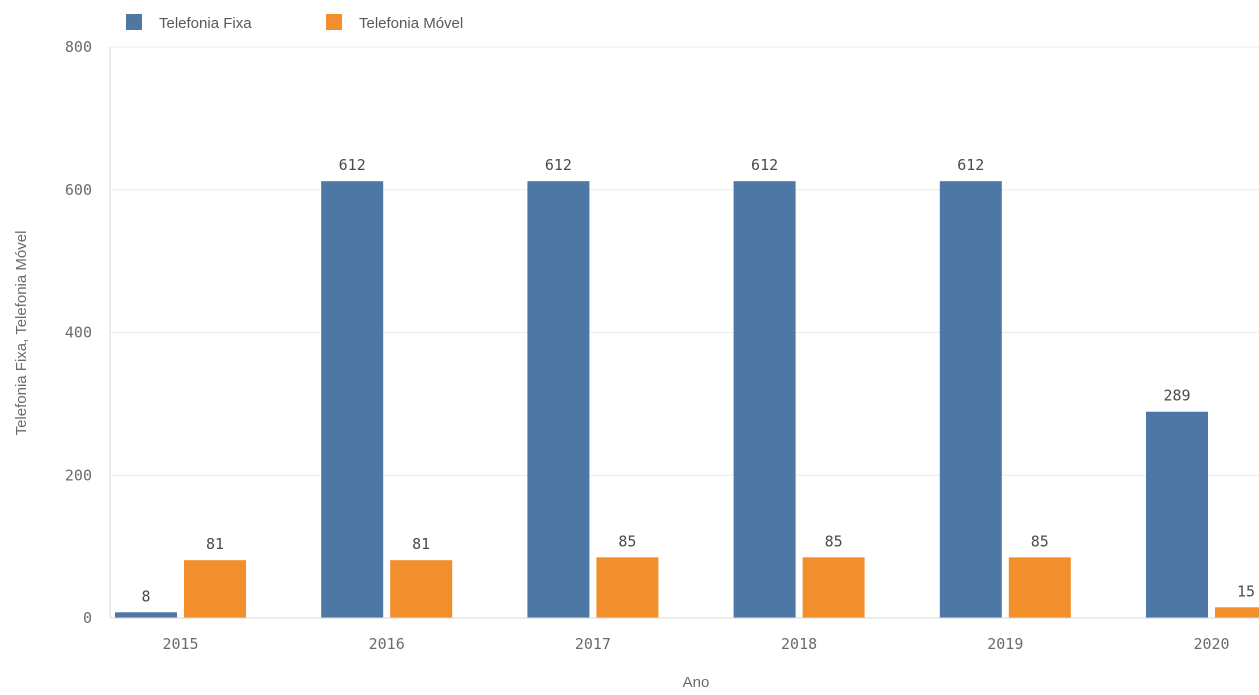 This screenshot has width=1259, height=695. Describe the element at coordinates (558, 399) in the screenshot. I see `bar-telefonia-fixa-2017` at that location.